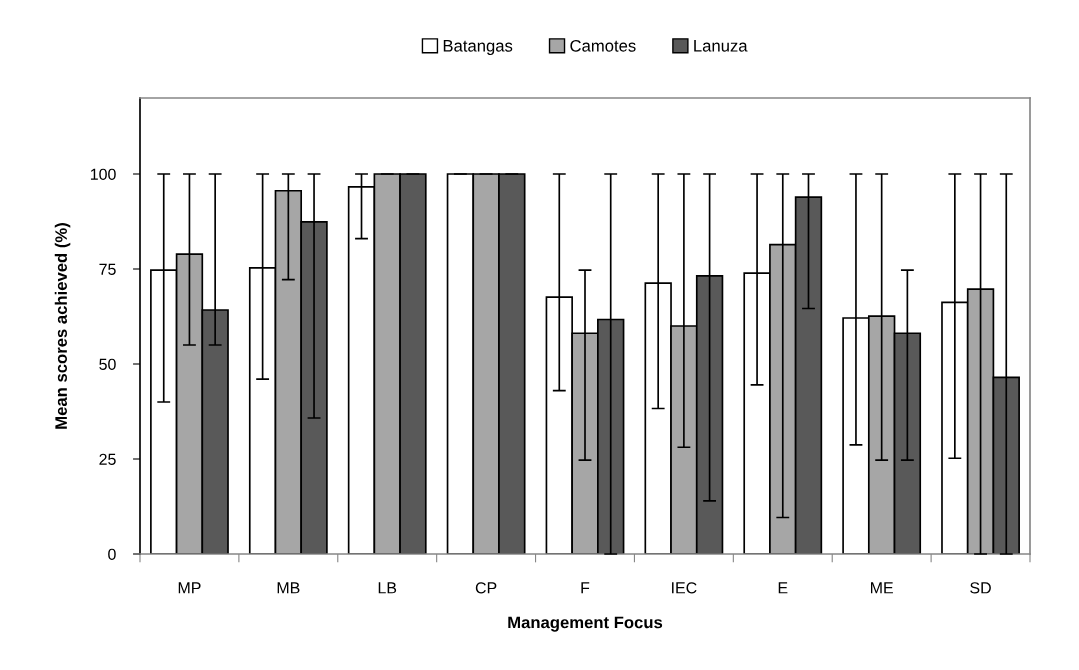  I want to click on legend-label: Batangas, so click(478, 47).